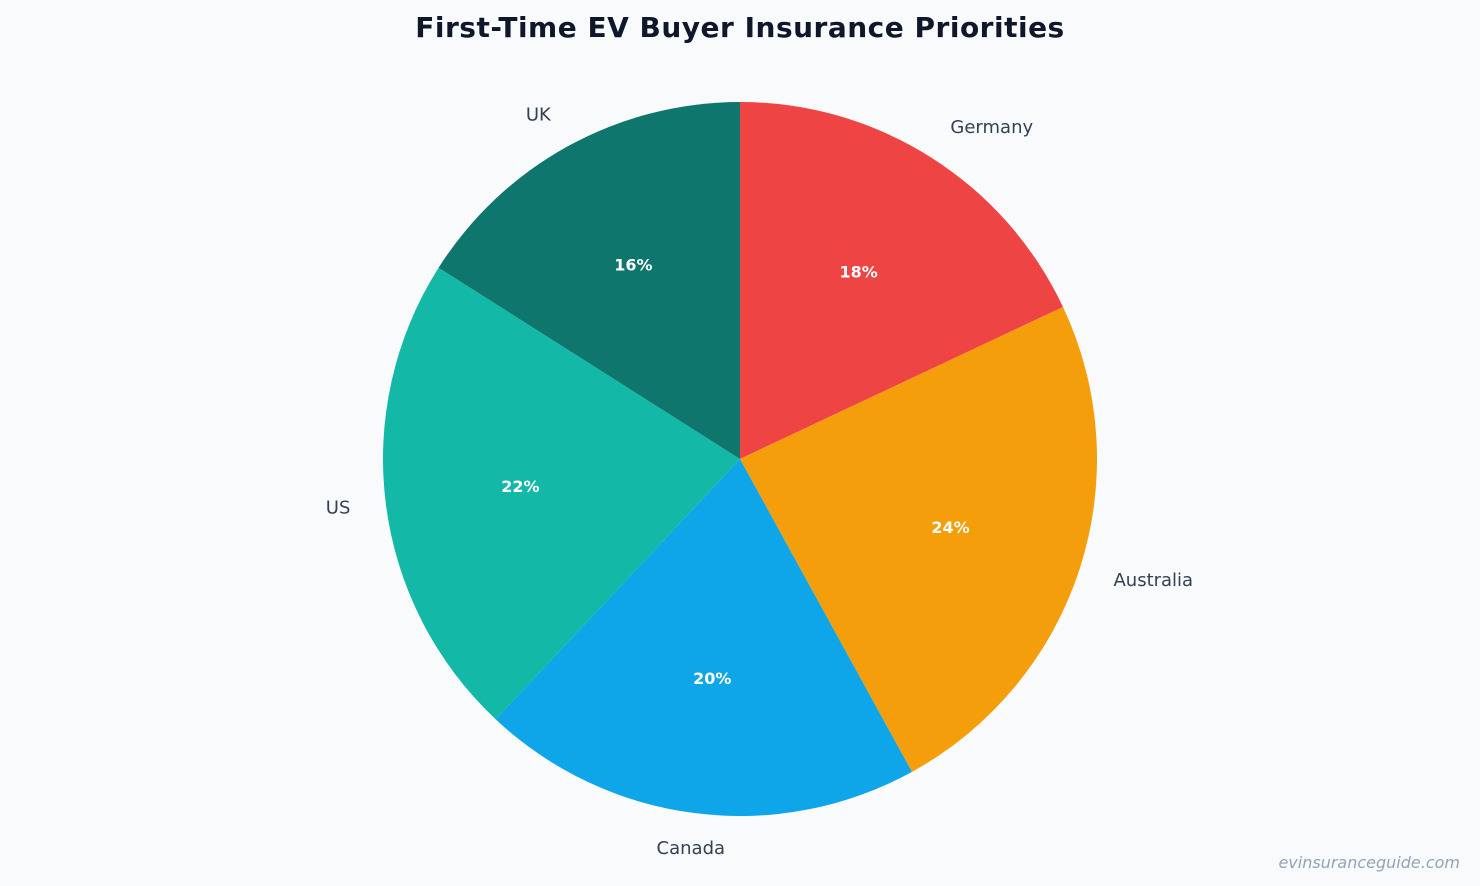  I want to click on slice-australia, so click(918, 539).